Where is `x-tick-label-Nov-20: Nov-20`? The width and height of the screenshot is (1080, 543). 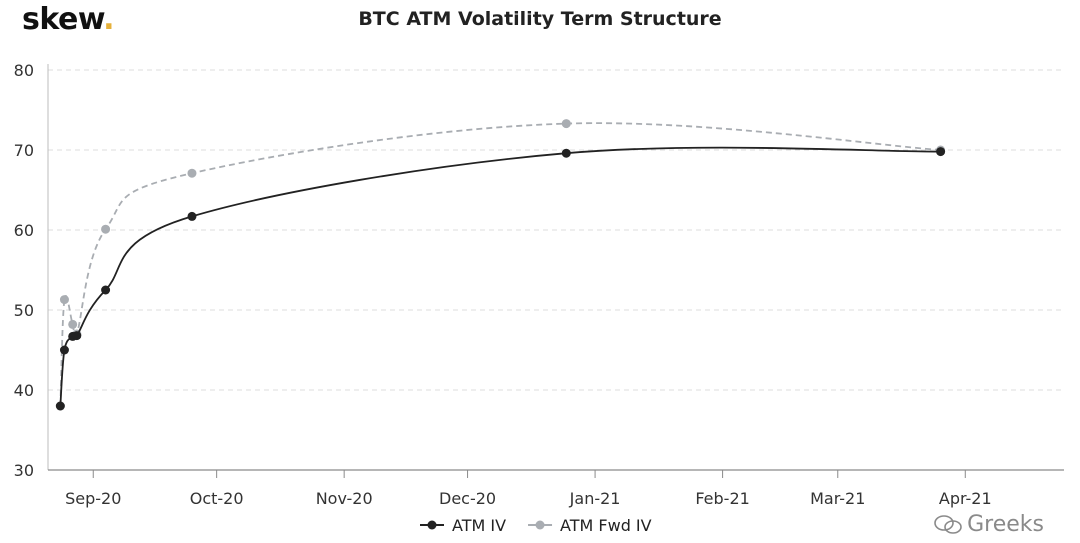 x-tick-label-Nov-20: Nov-20 is located at coordinates (344, 498).